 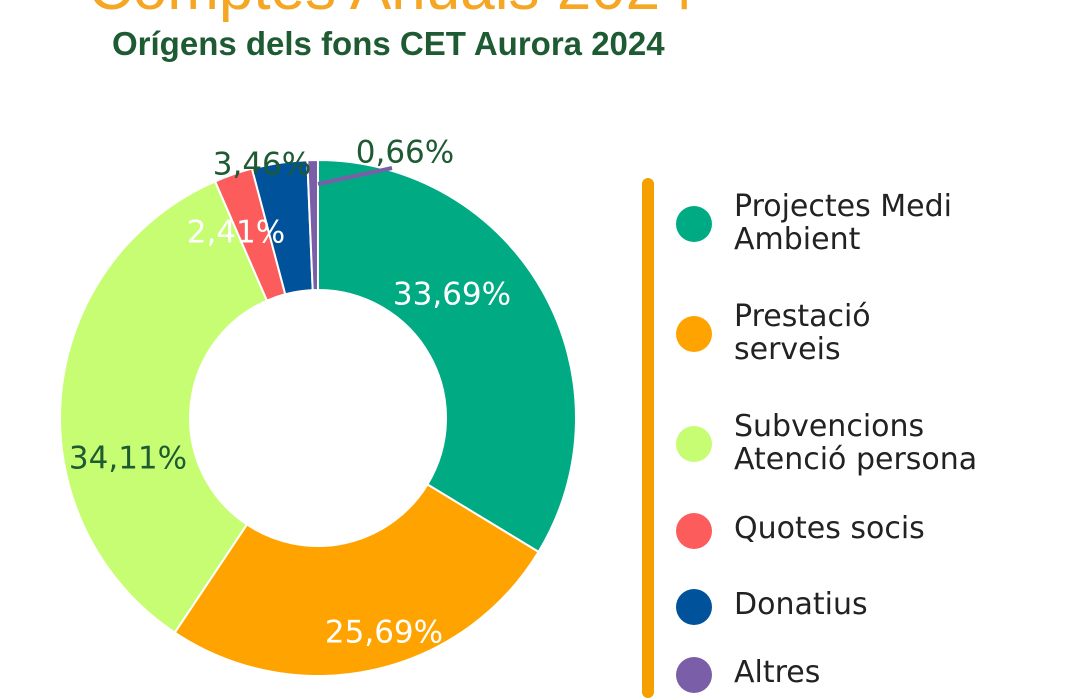 I want to click on slice-label-3: 2,41%, so click(x=236, y=233).